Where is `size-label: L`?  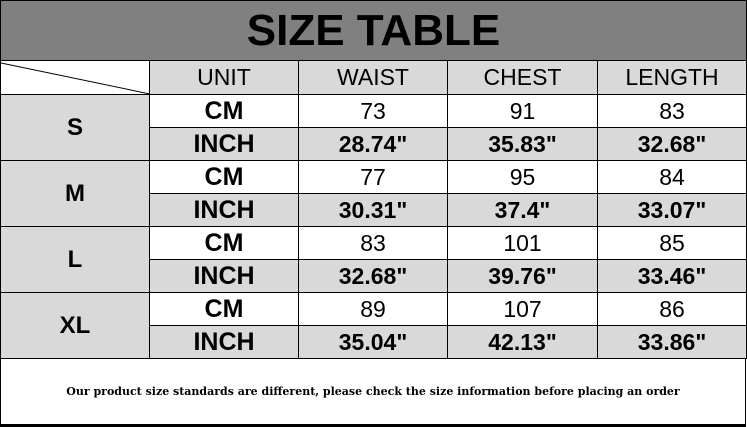
size-label: L is located at coordinates (75, 259).